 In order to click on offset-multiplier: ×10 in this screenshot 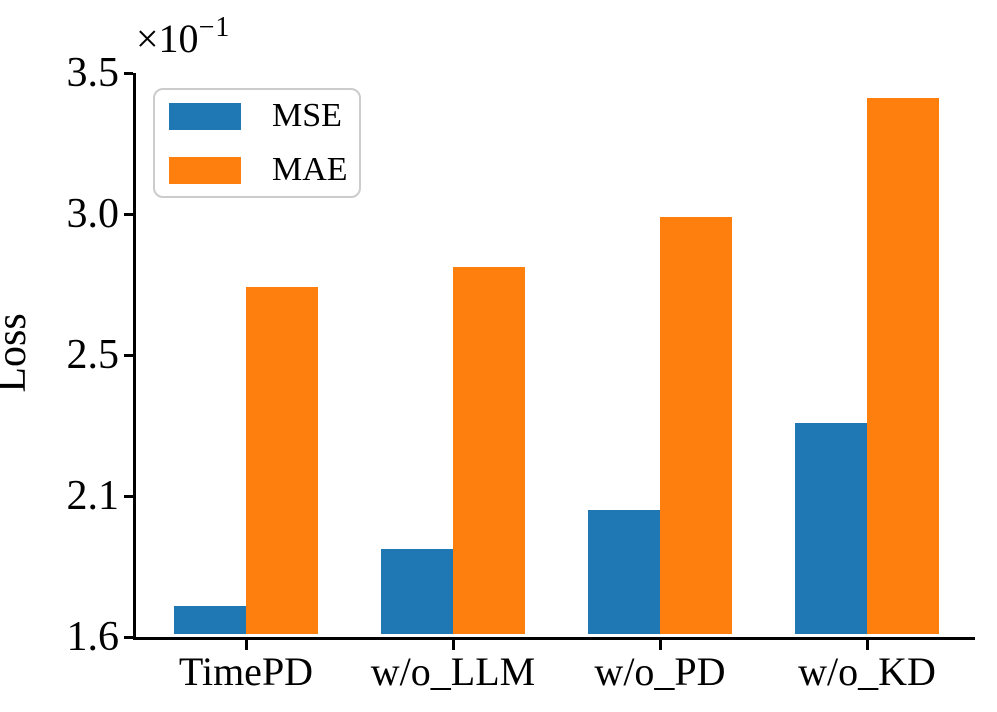, I will do `click(167, 38)`.